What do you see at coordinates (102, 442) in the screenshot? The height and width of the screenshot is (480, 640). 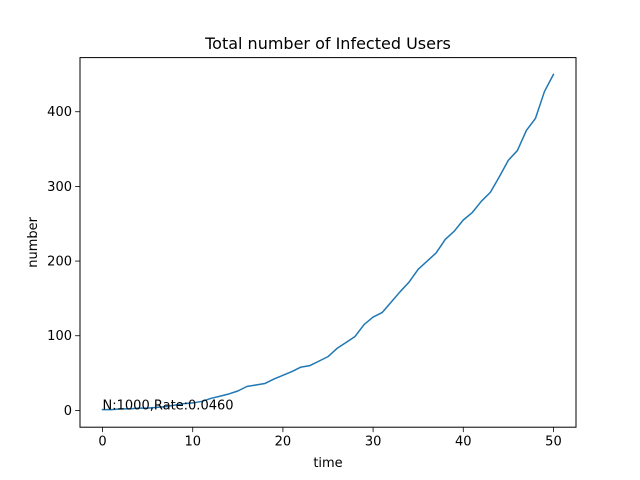 I see `x-tick-label: 0` at bounding box center [102, 442].